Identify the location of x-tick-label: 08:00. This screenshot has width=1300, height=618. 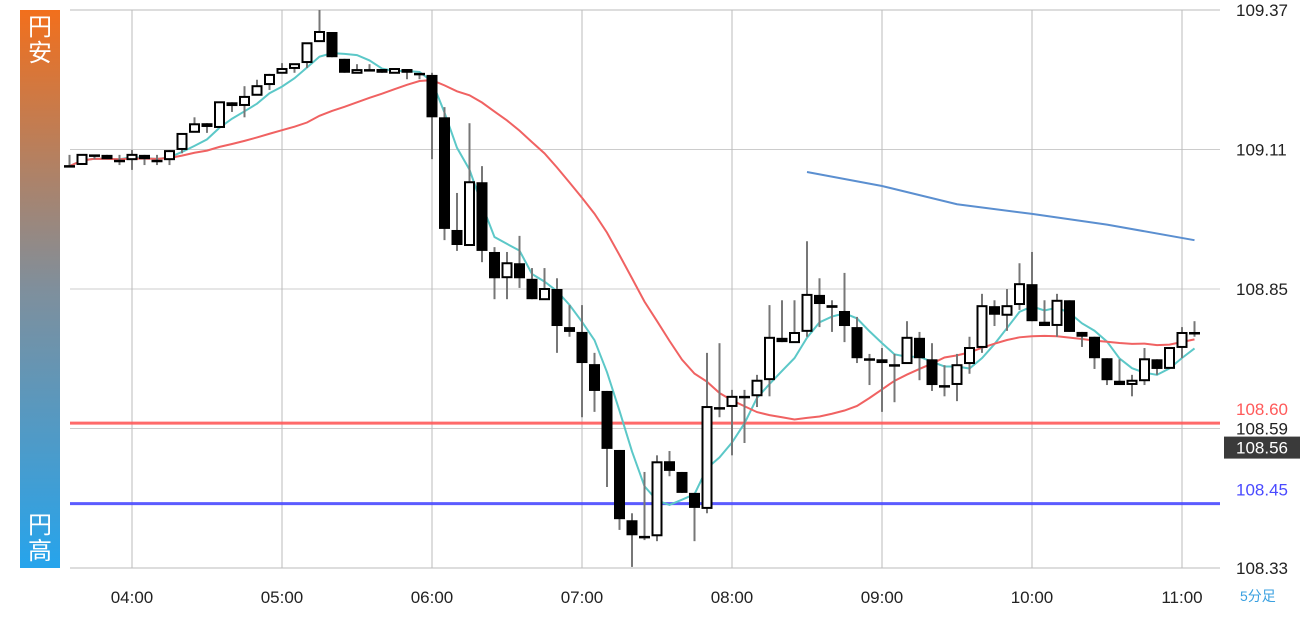
(732, 597).